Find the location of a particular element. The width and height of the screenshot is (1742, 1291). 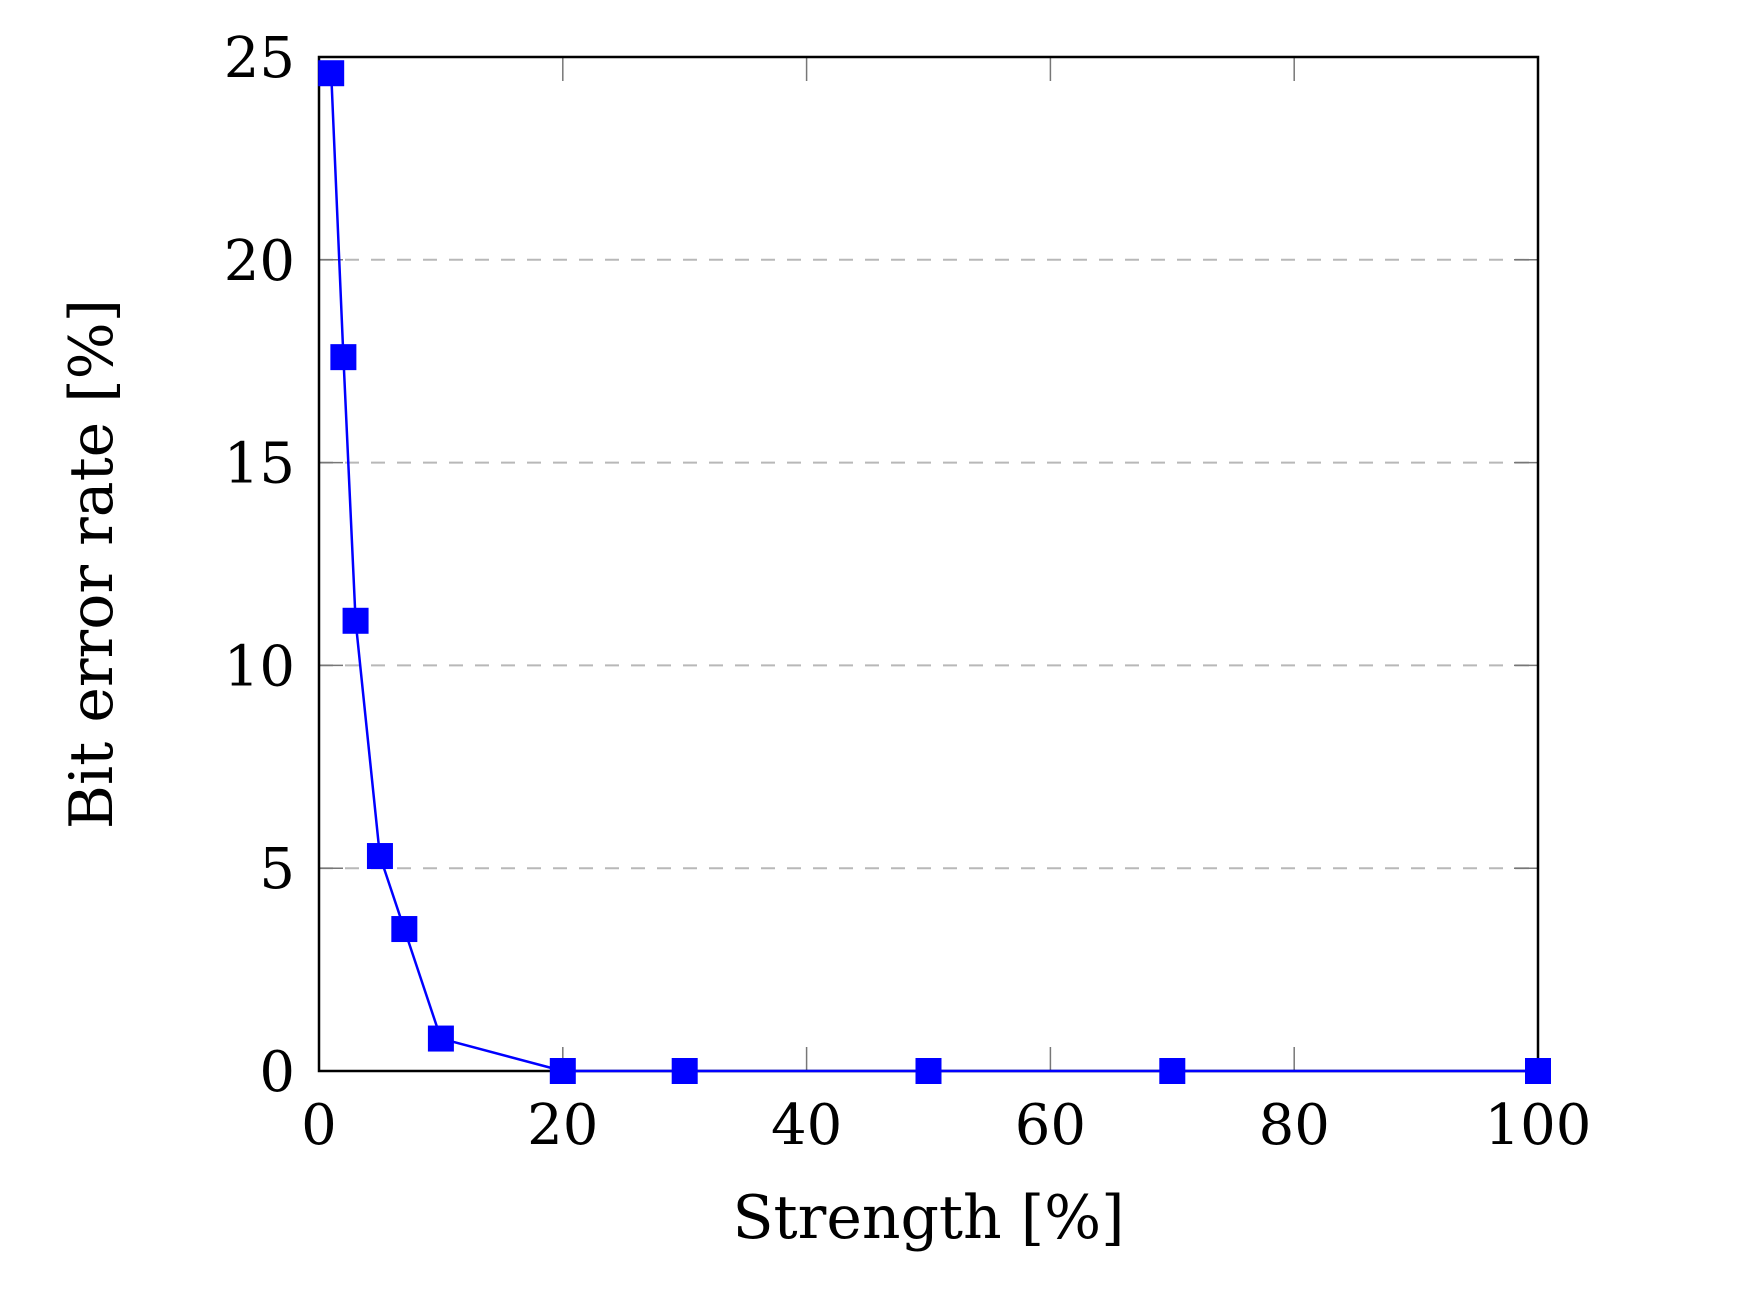

x-tick-label: 20 is located at coordinates (562, 1125).